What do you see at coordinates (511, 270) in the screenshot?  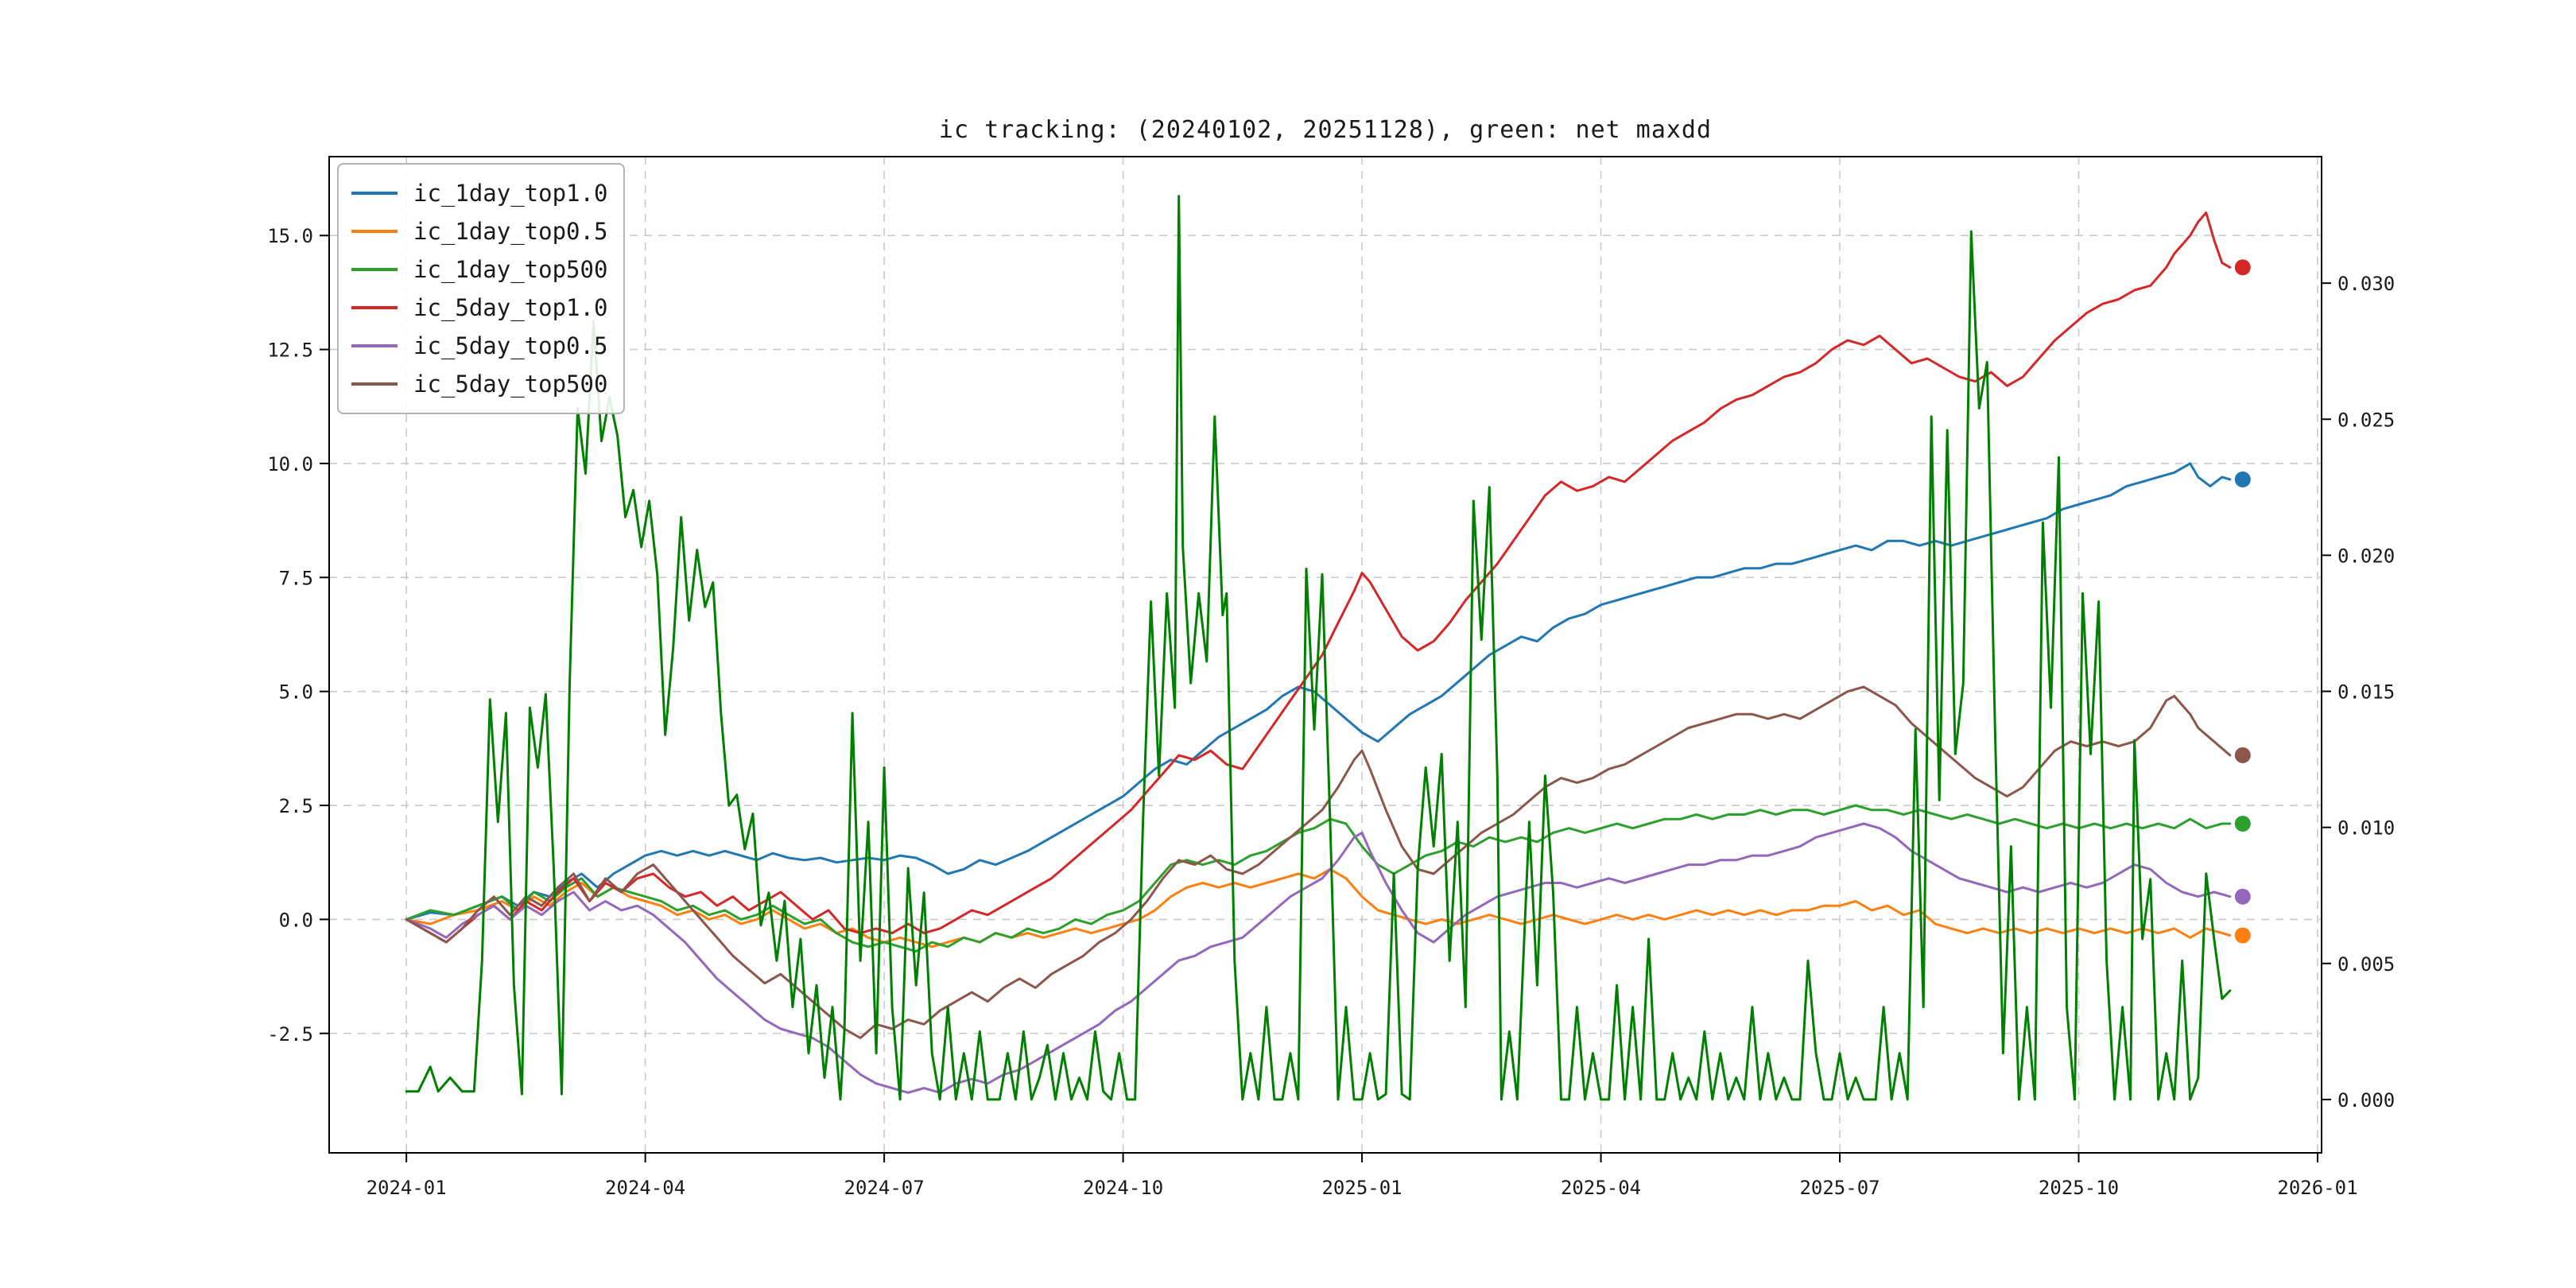 I see `legend-label: ic_1day_top500` at bounding box center [511, 270].